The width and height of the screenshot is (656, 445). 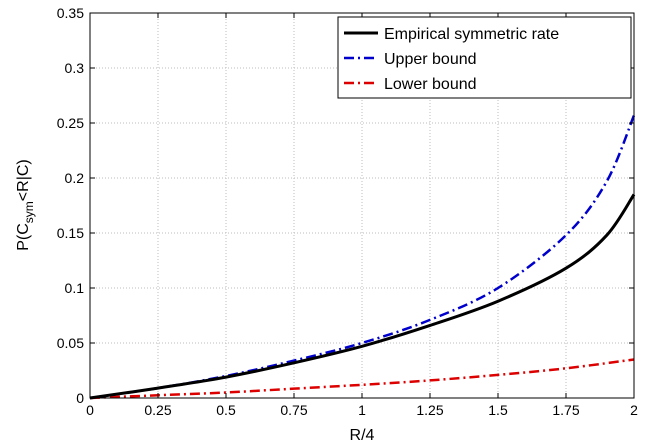 I want to click on x-tick-label: 1.25, so click(x=429, y=410).